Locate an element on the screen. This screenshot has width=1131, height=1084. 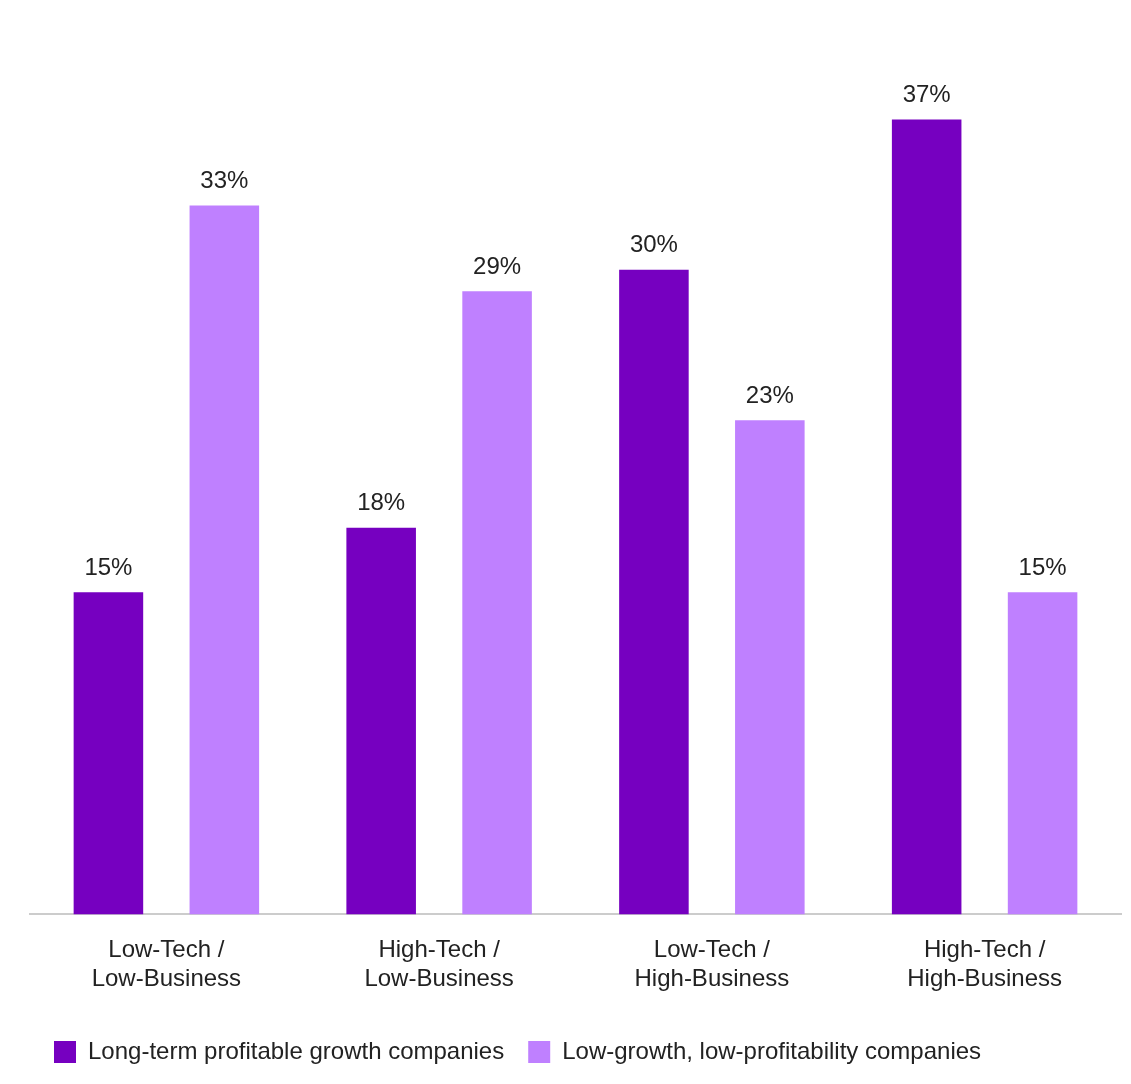
x-tick-label: High-Tech / High-Business is located at coordinates (984, 963).